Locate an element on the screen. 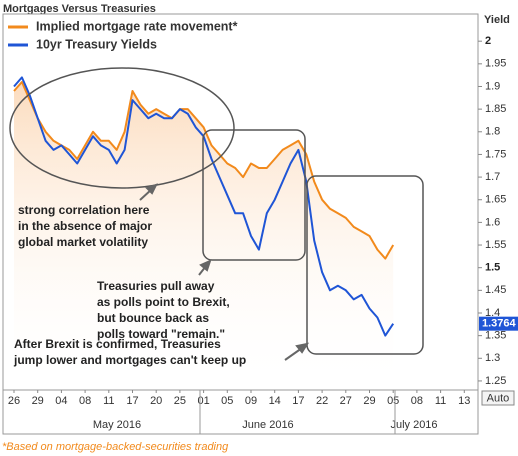  y-tick-label: 1.65 is located at coordinates (495, 200).